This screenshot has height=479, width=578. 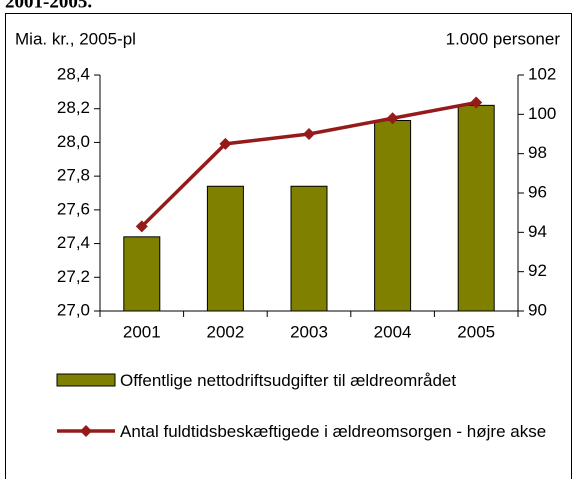 What do you see at coordinates (309, 331) in the screenshot?
I see `x-tick-label: 2003` at bounding box center [309, 331].